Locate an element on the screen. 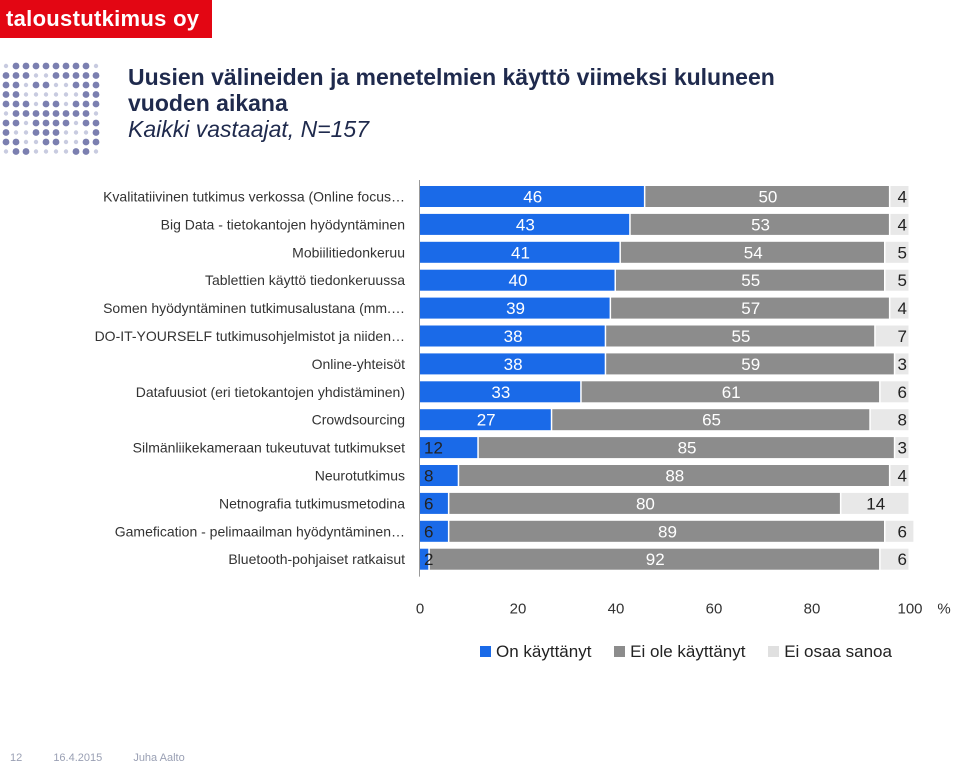  footer-date: 16.4.2015 is located at coordinates (78, 758).